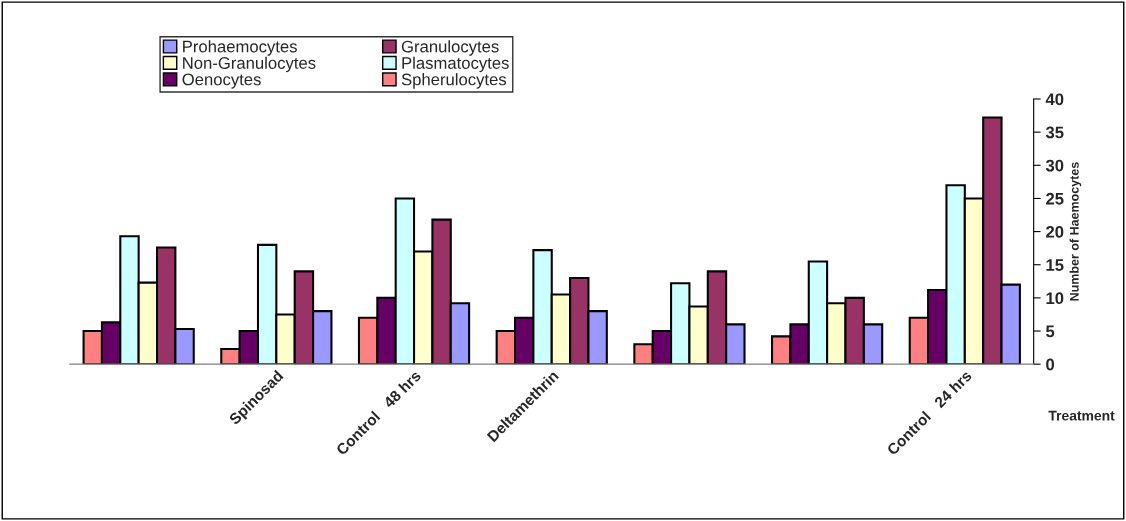  What do you see at coordinates (450, 48) in the screenshot?
I see `legend-label: Granulocytes` at bounding box center [450, 48].